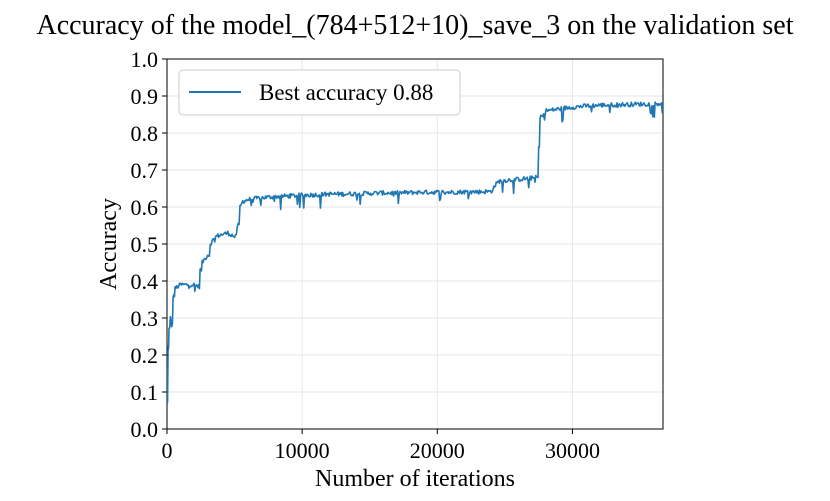 This screenshot has width=830, height=501. Describe the element at coordinates (572, 450) in the screenshot. I see `x-tick-label: 30000` at that location.